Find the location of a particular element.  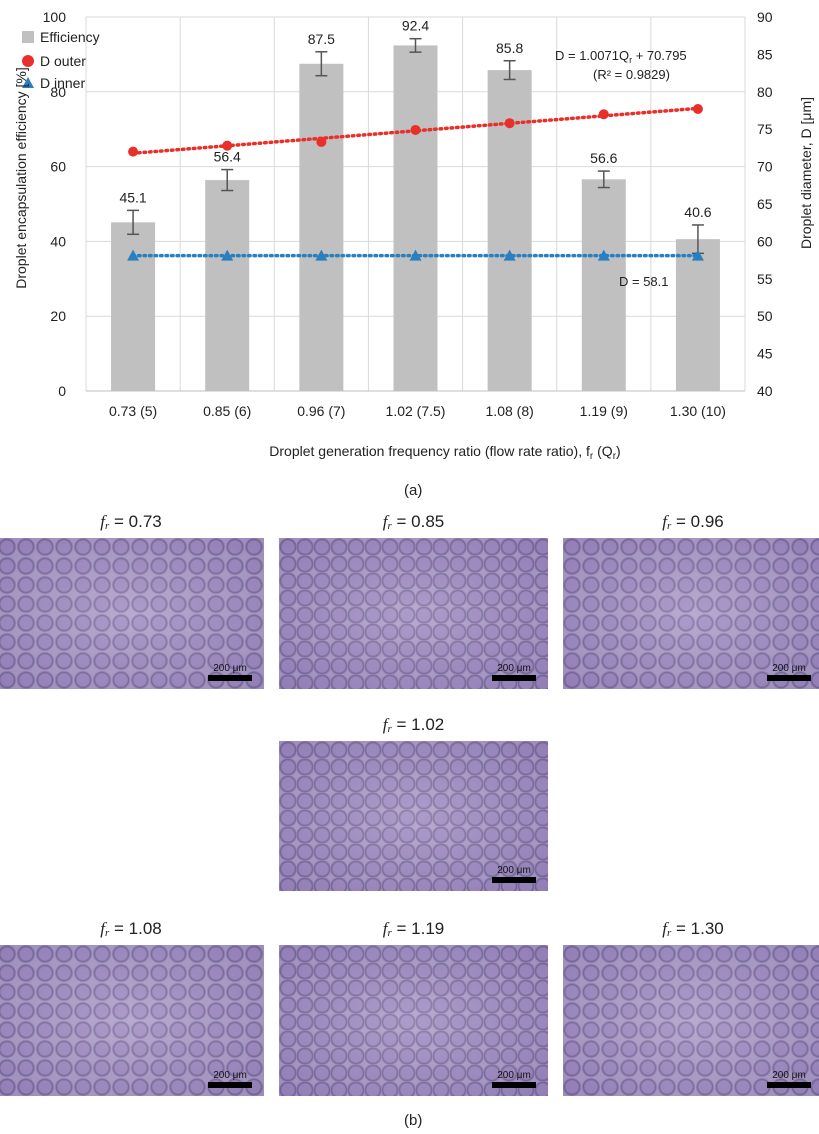

diameter-markers is located at coordinates (415, 182).